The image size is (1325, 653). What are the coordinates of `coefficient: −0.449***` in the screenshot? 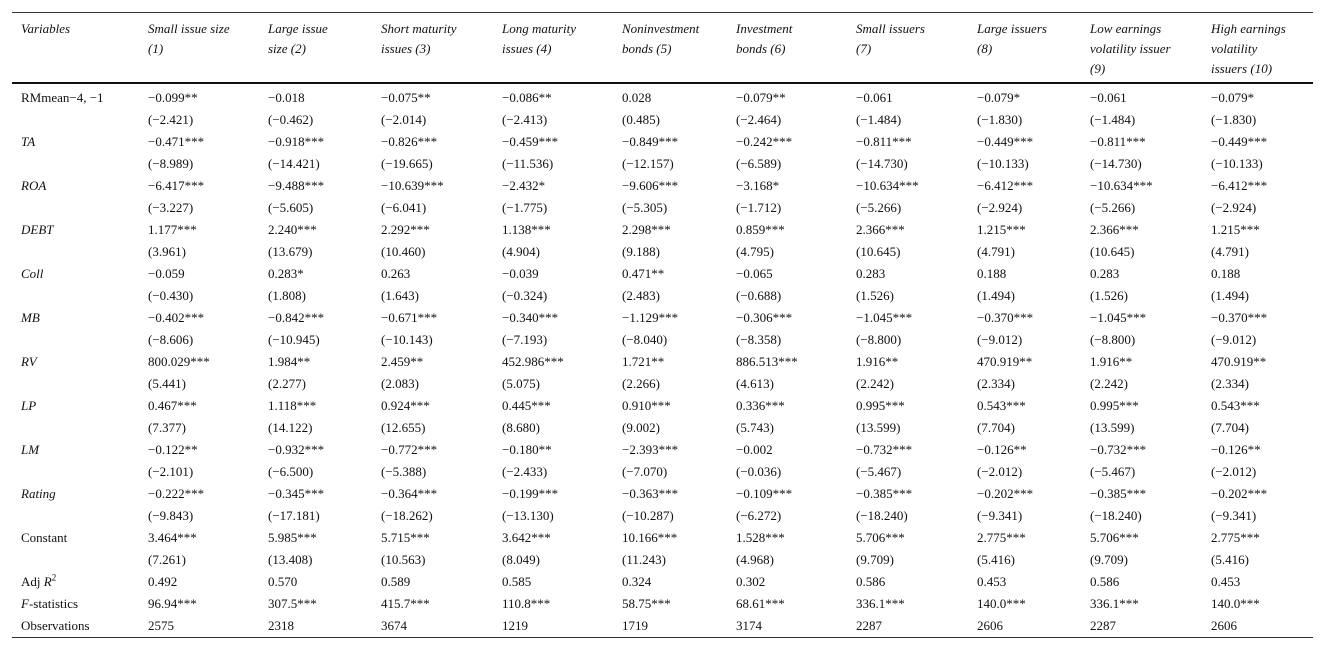 It's located at (1005, 141).